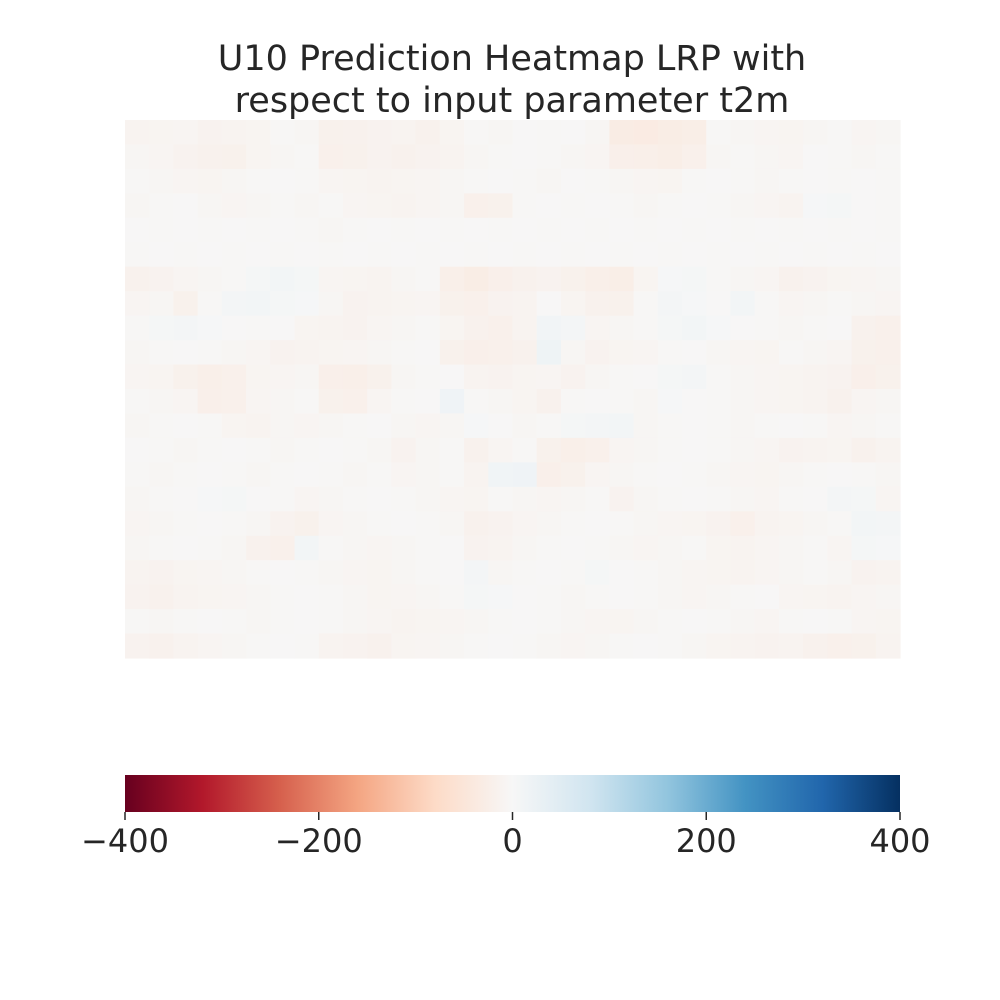 This screenshot has height=1000, width=1000. Describe the element at coordinates (512, 59) in the screenshot. I see `chart-title-line-1: U10 Prediction Heatmap LRP with` at that location.